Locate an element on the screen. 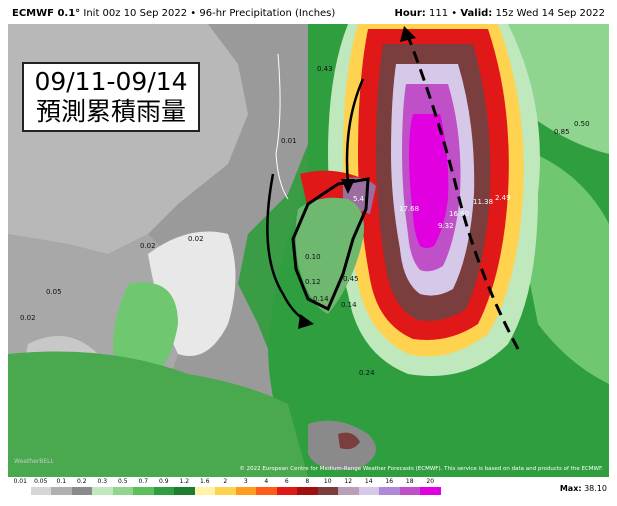 The height and width of the screenshot is (506, 617). legend-tick-label: 0.9 is located at coordinates (163, 481).